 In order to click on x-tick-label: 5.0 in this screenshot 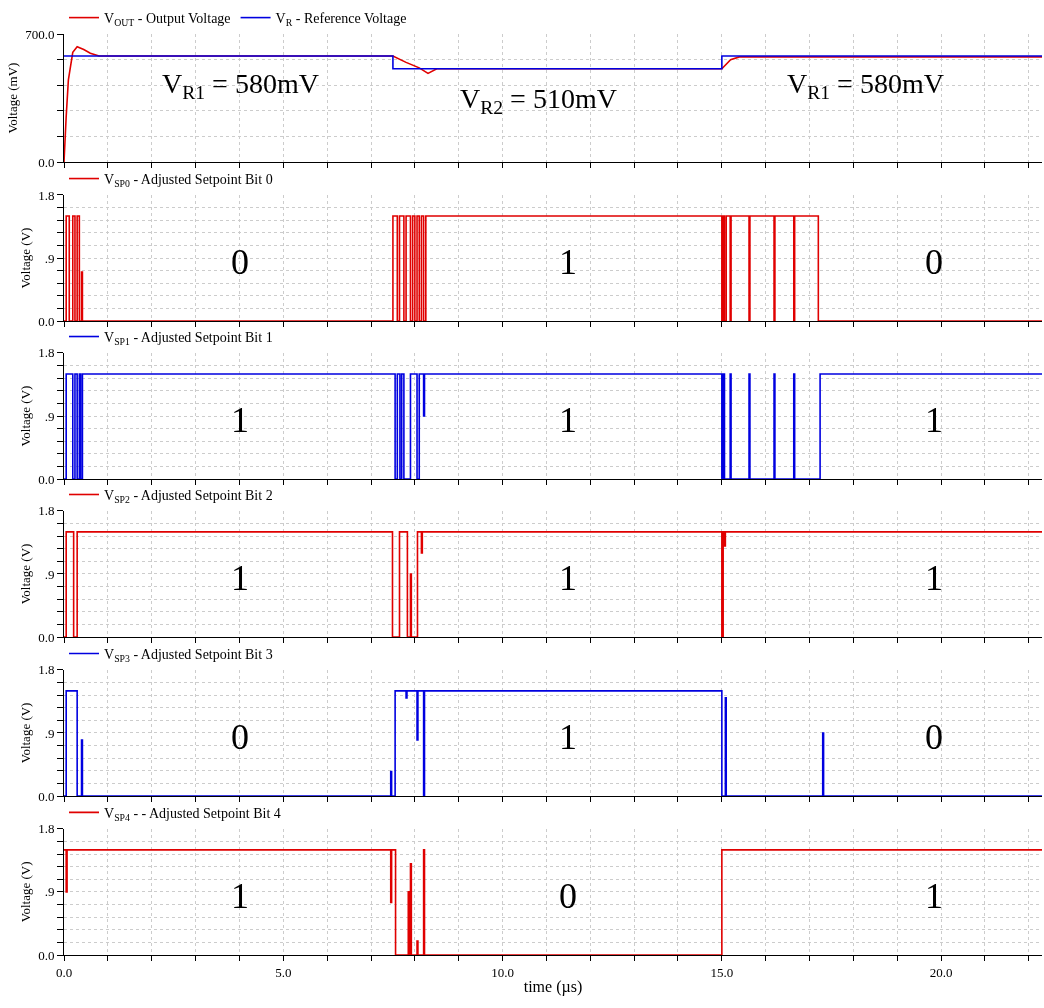, I will do `click(283, 972)`.